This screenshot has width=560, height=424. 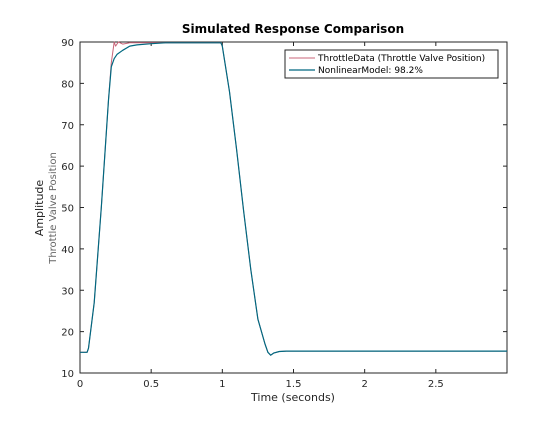 I want to click on x-tick-label: 2, so click(x=364, y=384).